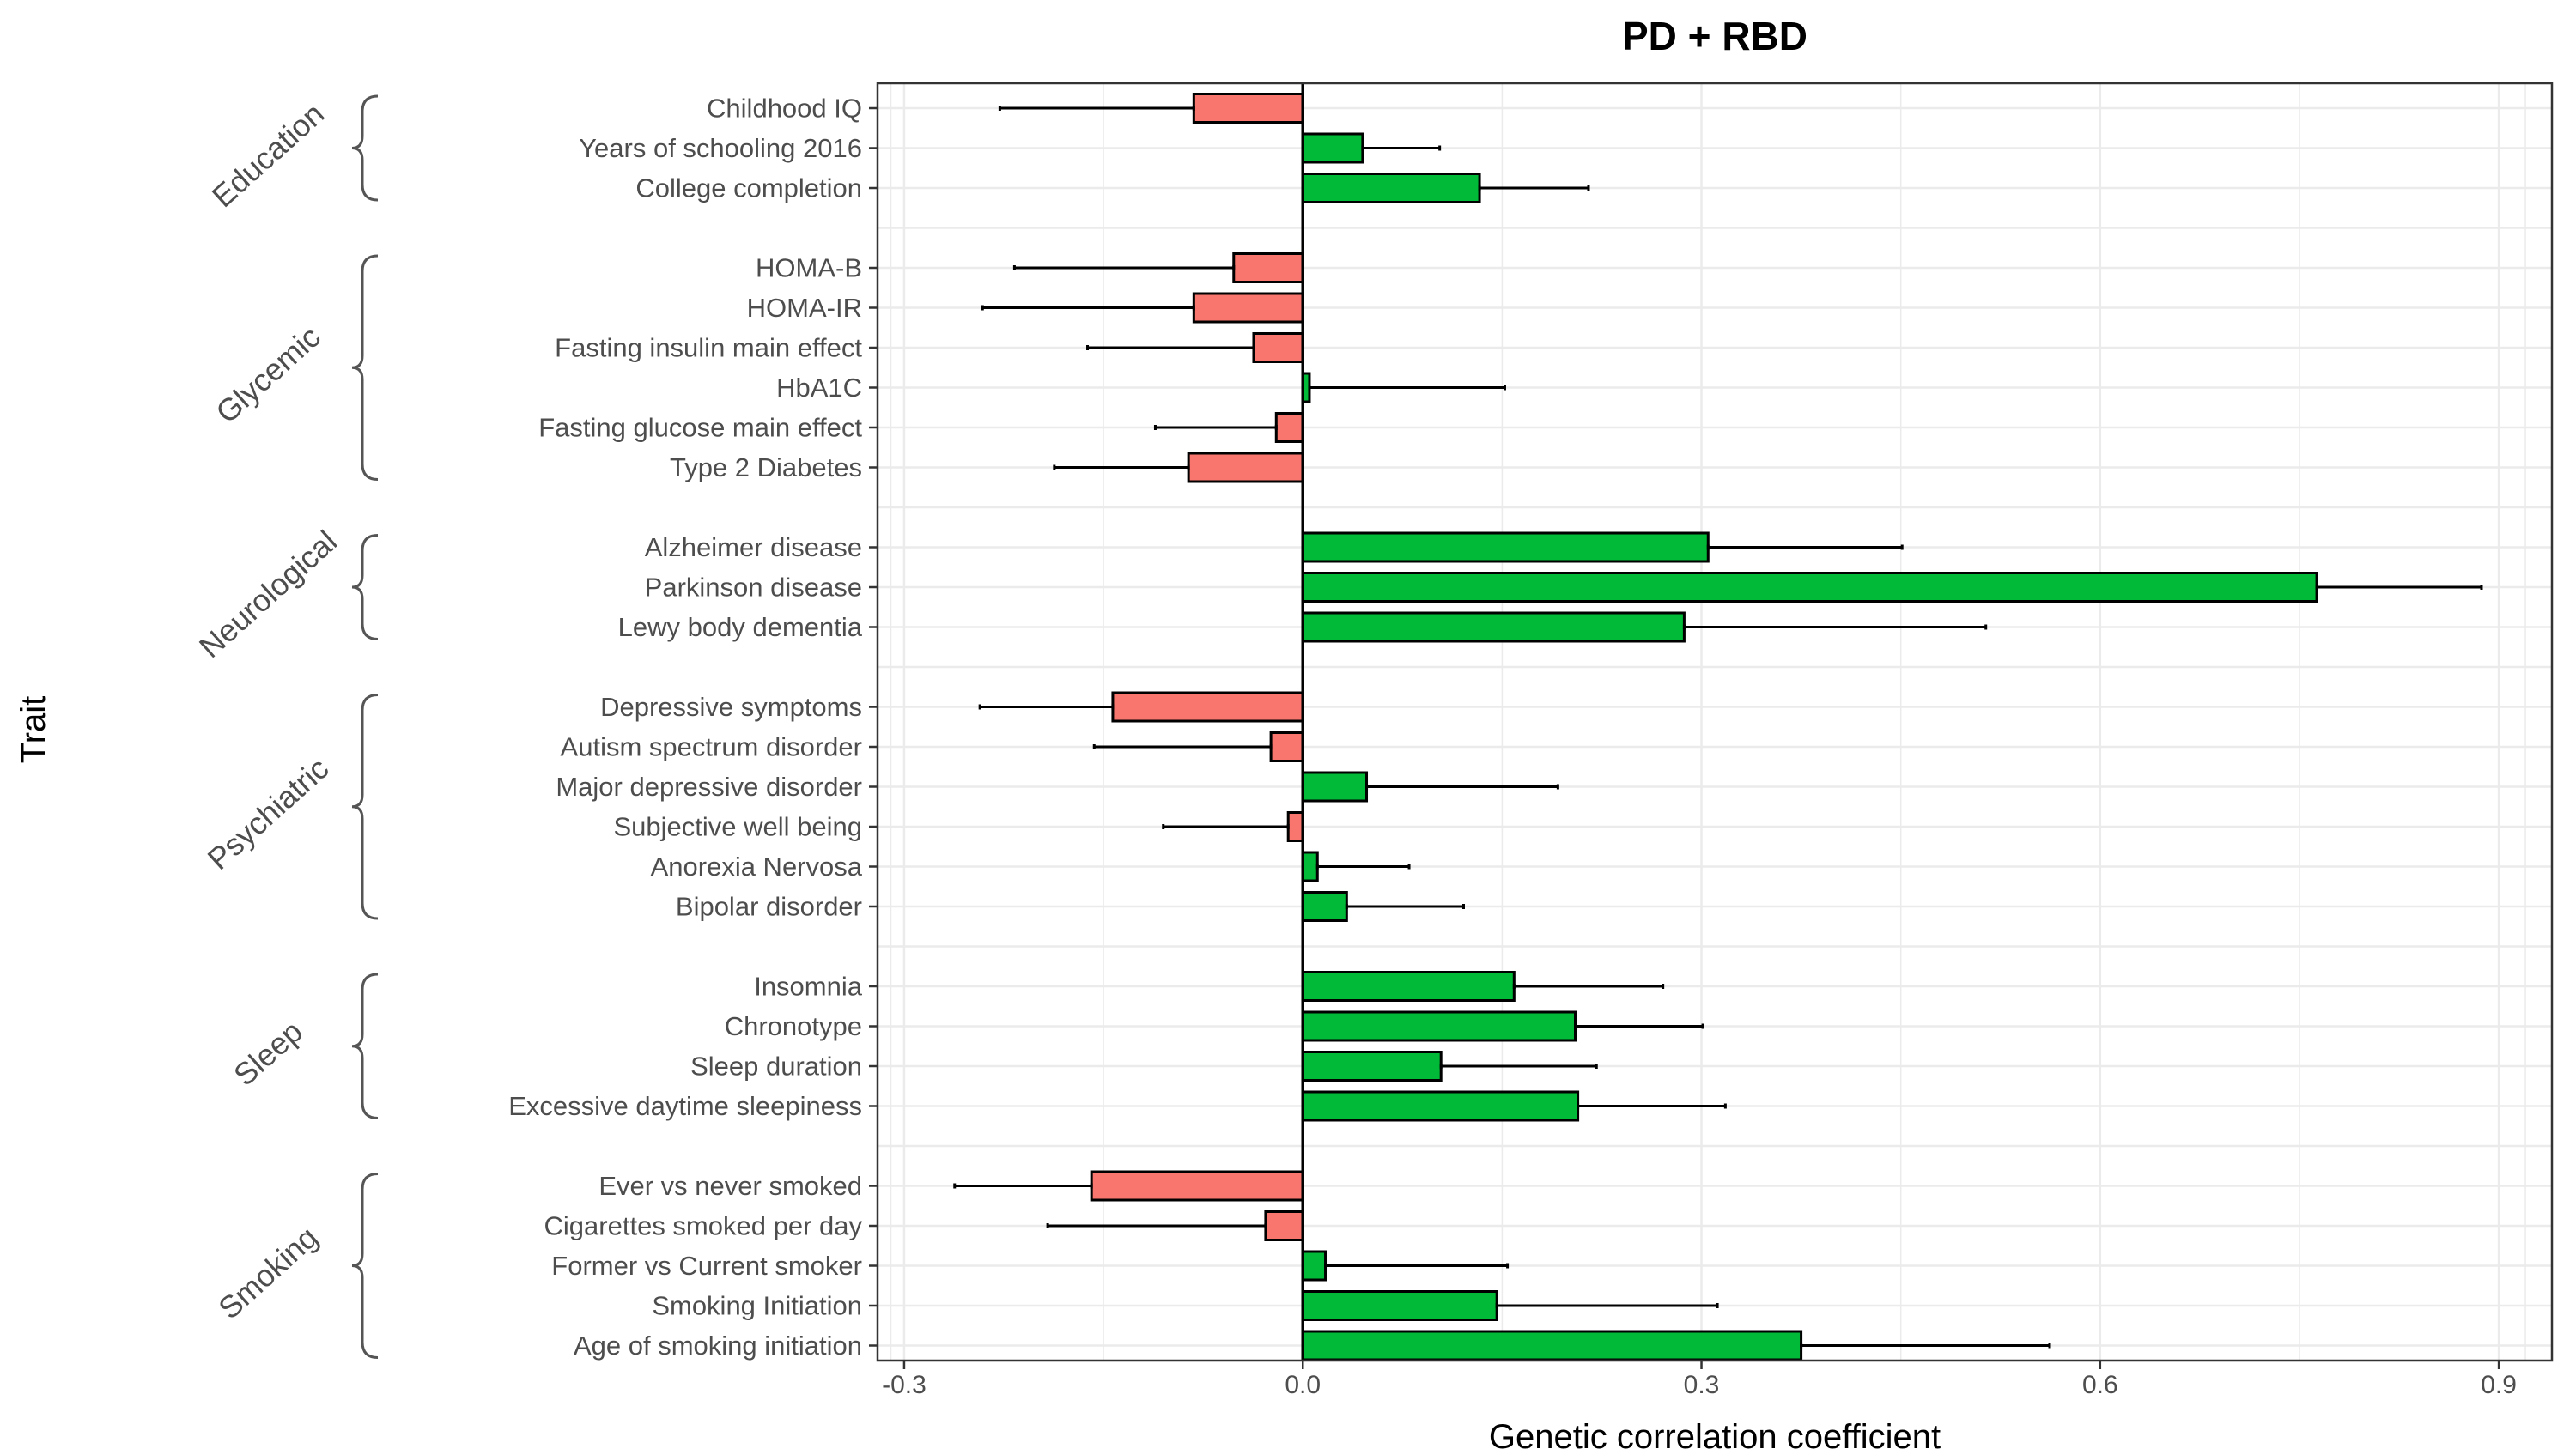  Describe the element at coordinates (1372, 1066) in the screenshot. I see `bar-sleep-duration` at that location.